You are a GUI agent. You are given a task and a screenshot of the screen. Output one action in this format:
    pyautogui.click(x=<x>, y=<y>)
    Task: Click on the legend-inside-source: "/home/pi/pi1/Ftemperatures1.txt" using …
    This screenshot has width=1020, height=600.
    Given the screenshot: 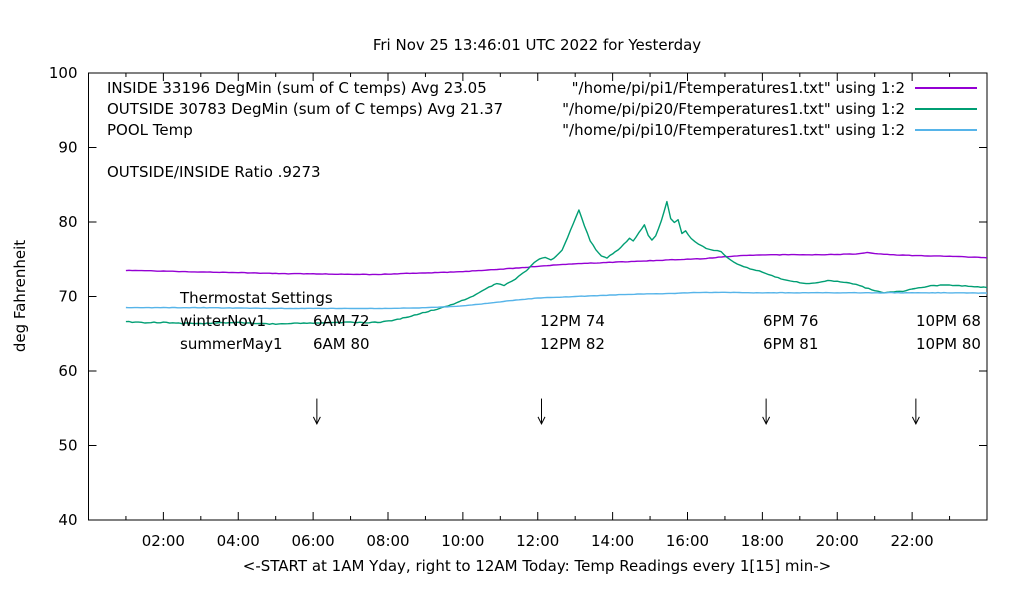 What is the action you would take?
    pyautogui.click(x=738, y=88)
    